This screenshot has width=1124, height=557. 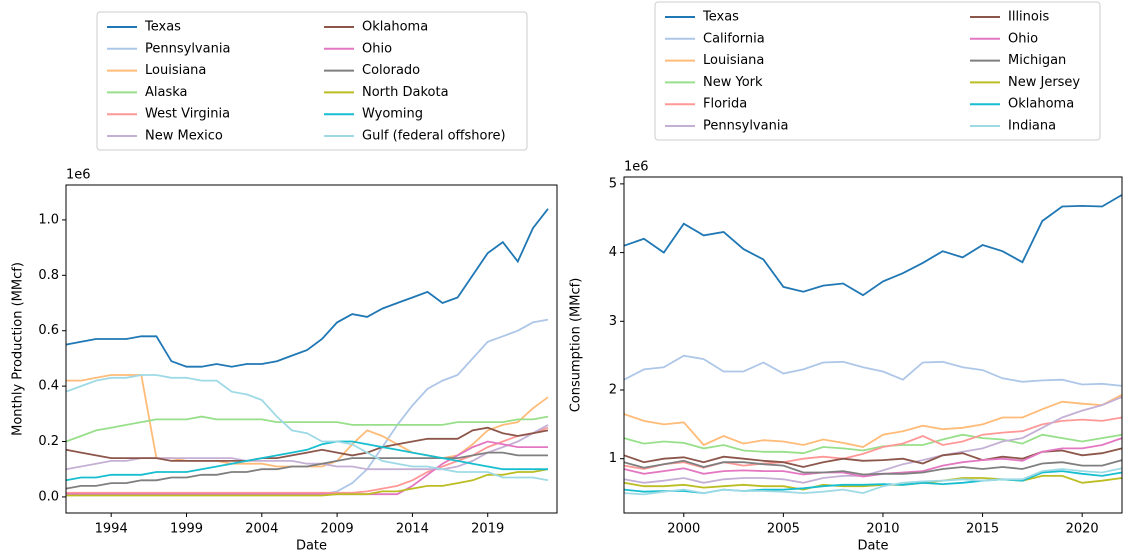 What do you see at coordinates (48, 441) in the screenshot?
I see `y-tick-label: 0.2` at bounding box center [48, 441].